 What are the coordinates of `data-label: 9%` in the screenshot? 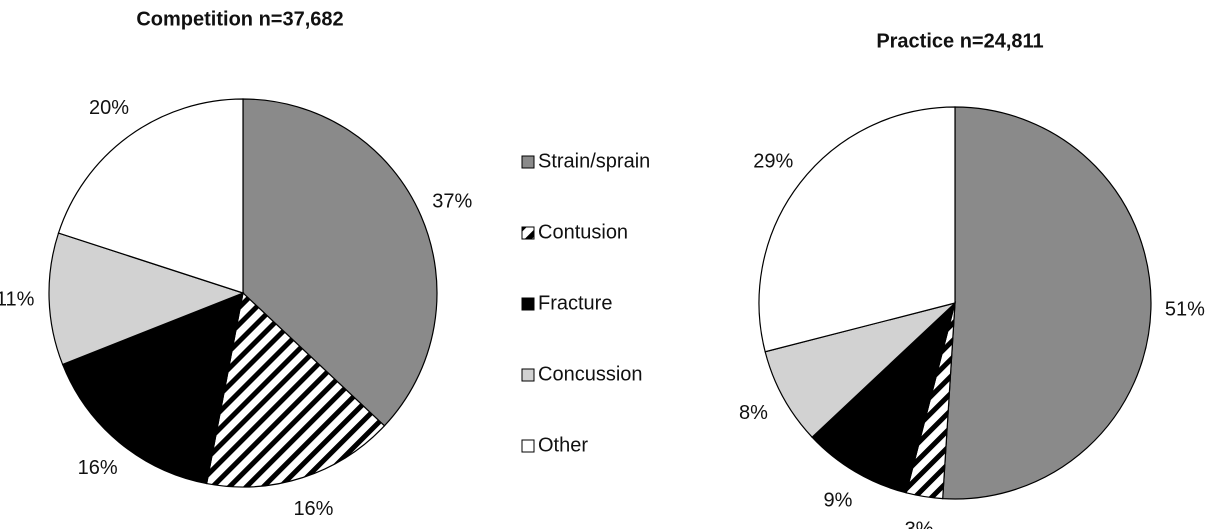 It's located at (837, 500).